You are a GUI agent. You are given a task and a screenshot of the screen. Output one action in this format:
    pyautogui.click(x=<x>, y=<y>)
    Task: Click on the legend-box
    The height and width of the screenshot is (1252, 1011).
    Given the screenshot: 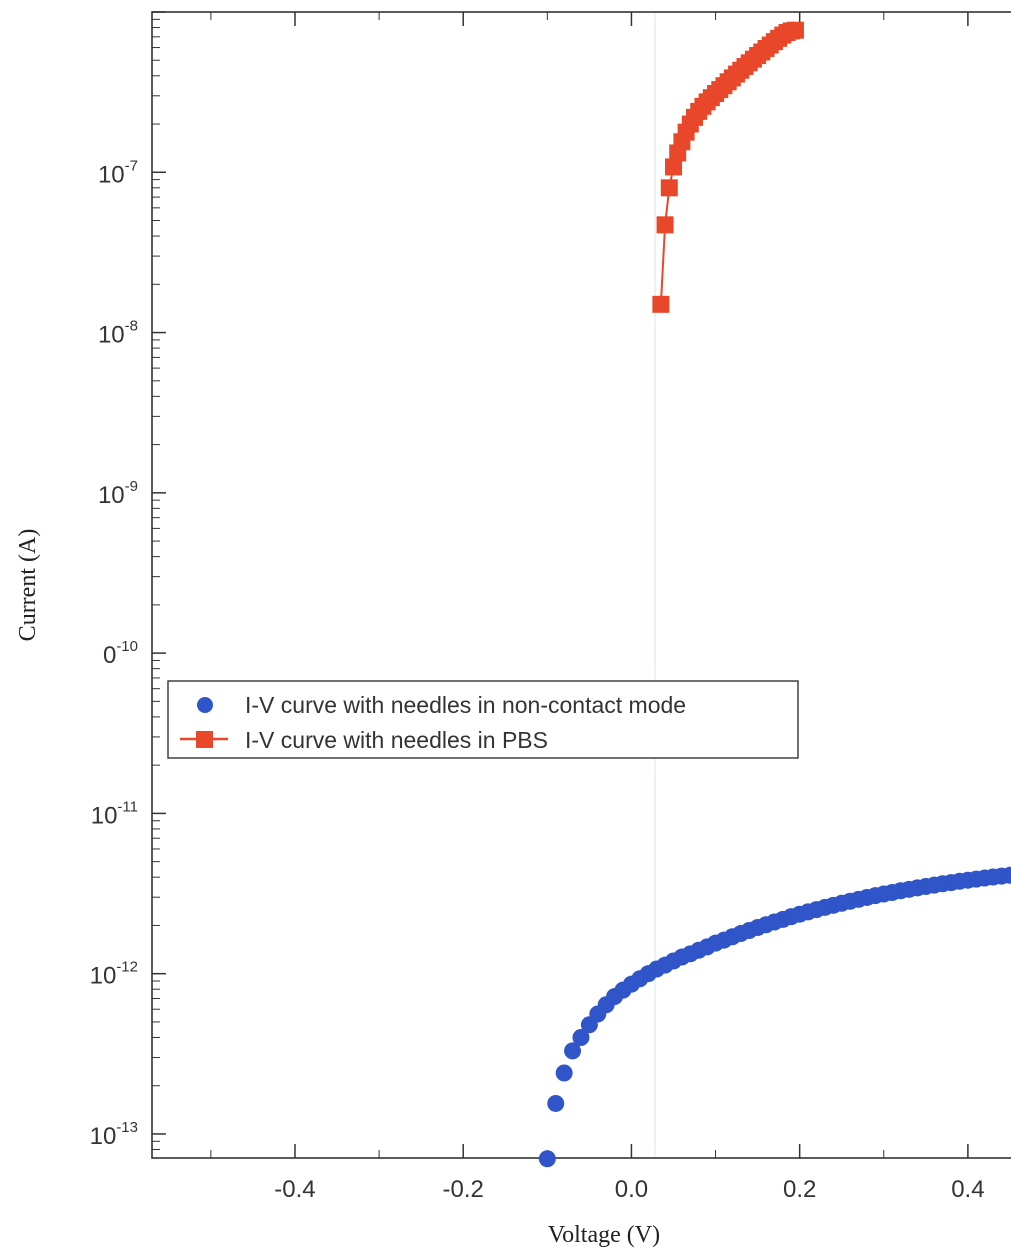 What is the action you would take?
    pyautogui.click(x=483, y=719)
    